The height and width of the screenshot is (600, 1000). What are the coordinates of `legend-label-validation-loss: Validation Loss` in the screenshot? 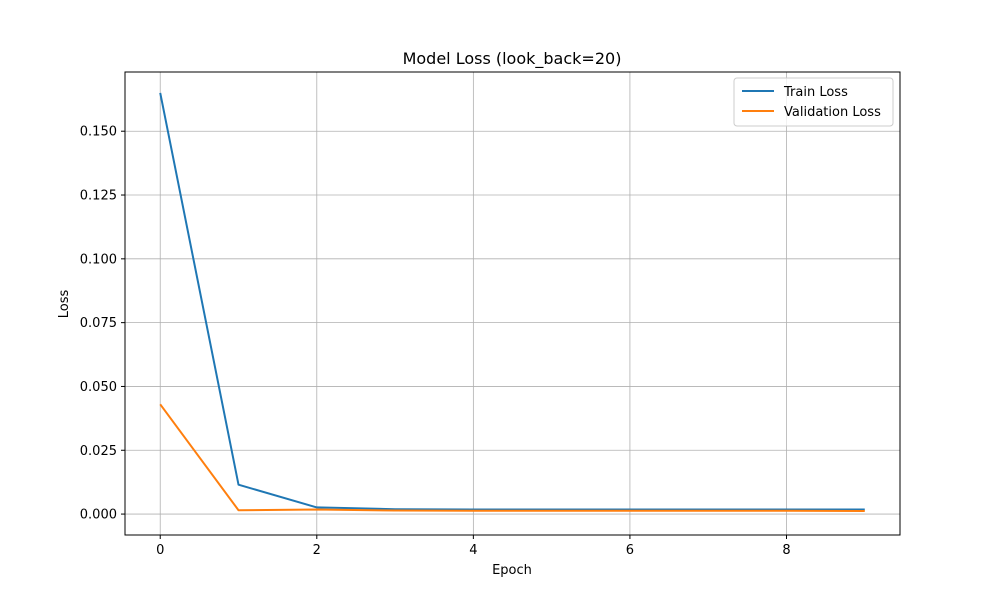 It's located at (832, 112).